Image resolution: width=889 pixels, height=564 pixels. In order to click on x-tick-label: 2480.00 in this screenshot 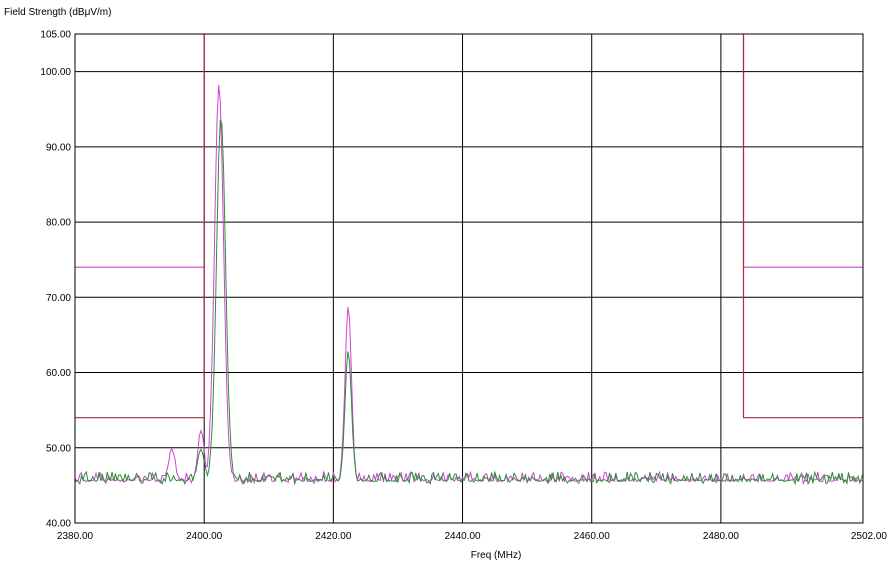, I will do `click(721, 536)`.